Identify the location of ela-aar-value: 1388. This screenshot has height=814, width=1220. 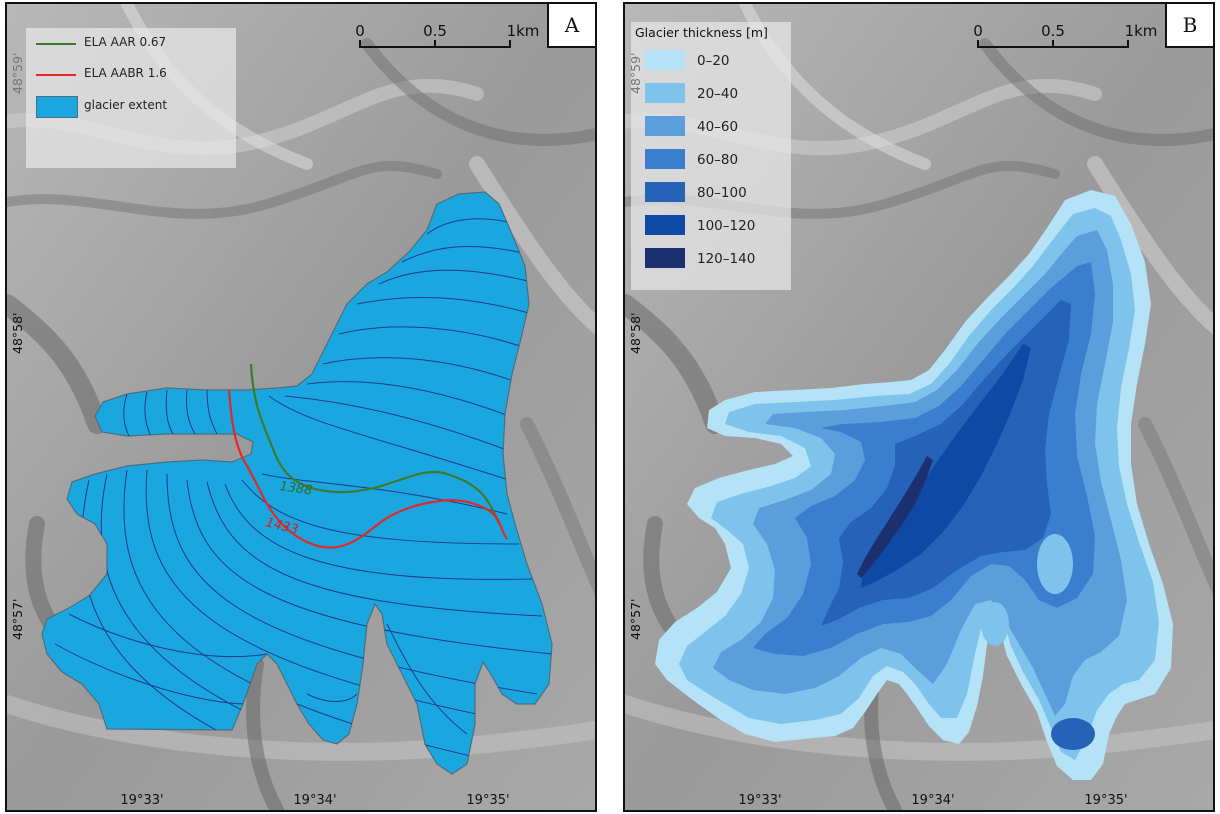
(295, 488).